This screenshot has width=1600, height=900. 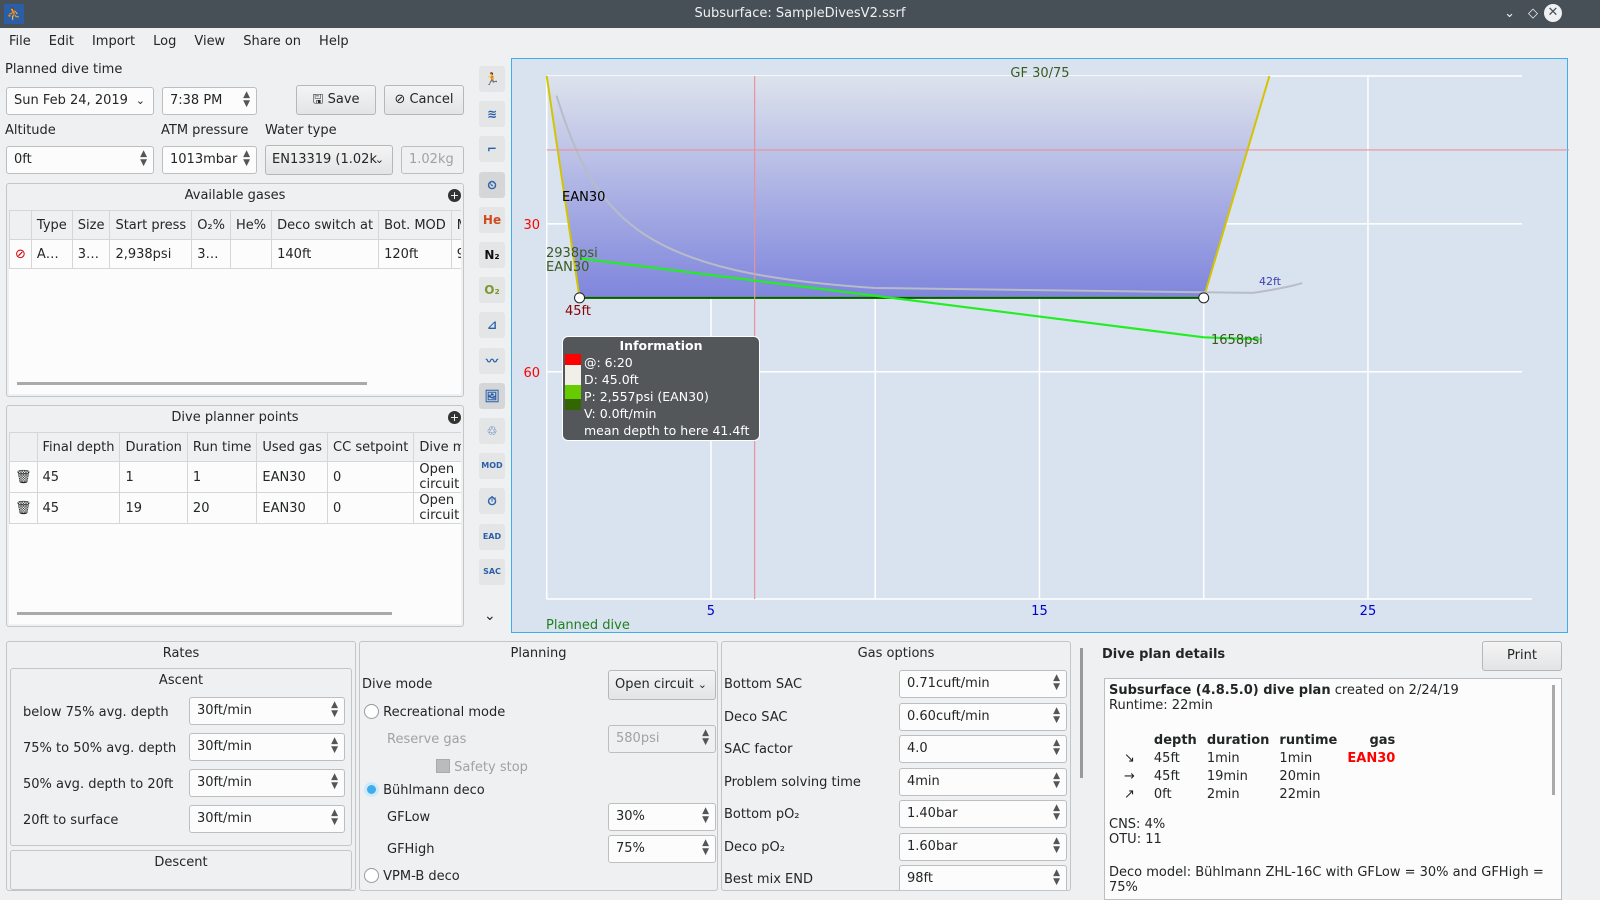 What do you see at coordinates (1522, 656) in the screenshot?
I see `print-button: Print` at bounding box center [1522, 656].